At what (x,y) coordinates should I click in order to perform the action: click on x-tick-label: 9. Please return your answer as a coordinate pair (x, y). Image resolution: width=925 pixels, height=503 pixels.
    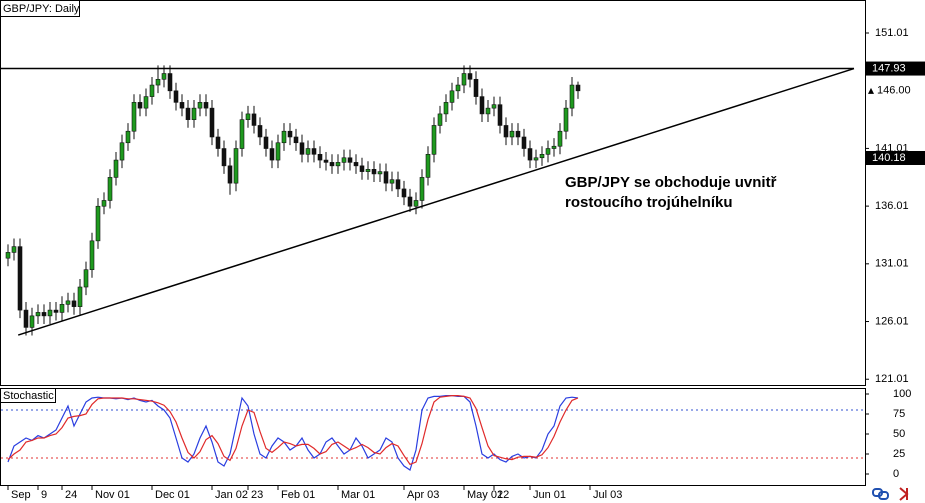
    Looking at the image, I should click on (44, 495).